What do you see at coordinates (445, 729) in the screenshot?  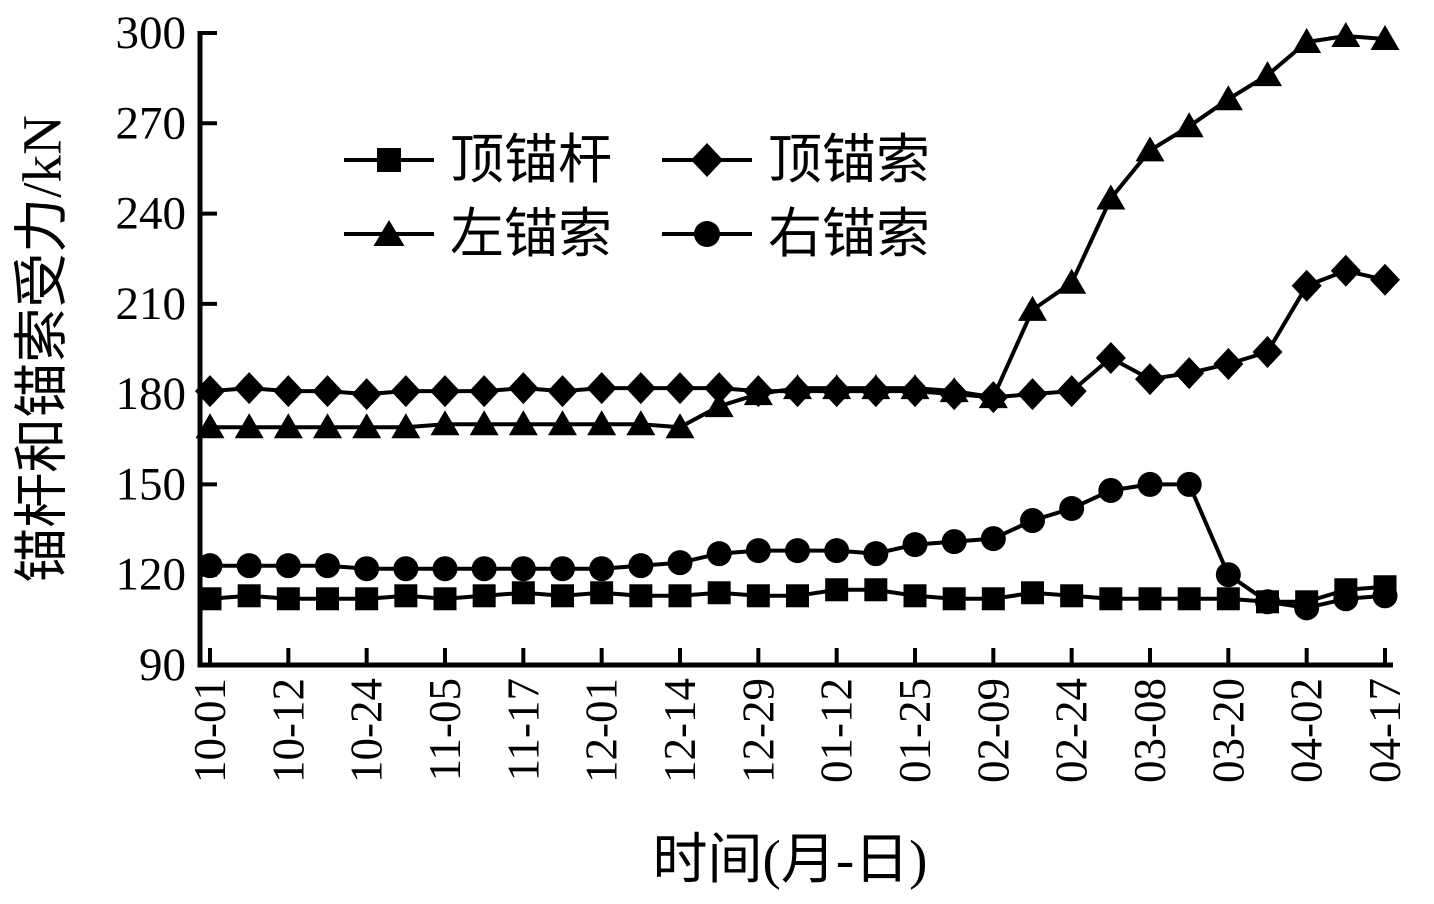 I see `x-tick-label: 11-05` at bounding box center [445, 729].